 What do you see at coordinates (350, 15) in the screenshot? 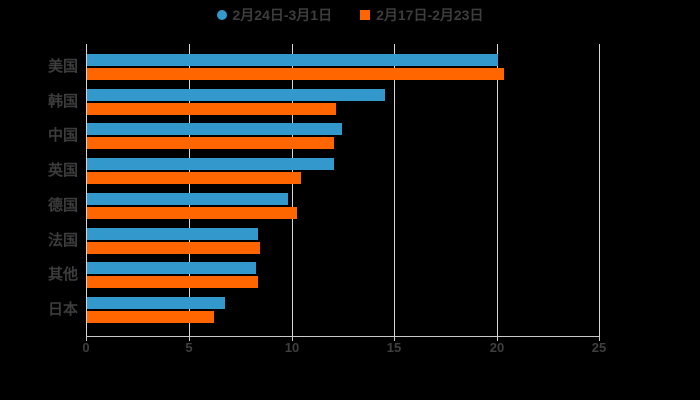
I see `chart-legend: 2月24日-3月1日 2月17日-2月23日` at bounding box center [350, 15].